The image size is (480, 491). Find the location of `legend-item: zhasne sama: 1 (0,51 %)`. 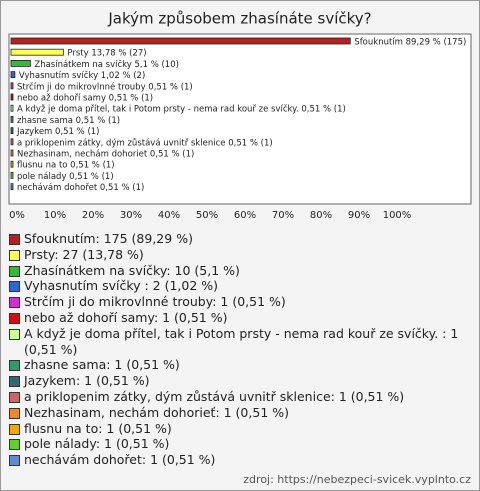

legend-item: zhasne sama: 1 (0,51 %) is located at coordinates (240, 365).